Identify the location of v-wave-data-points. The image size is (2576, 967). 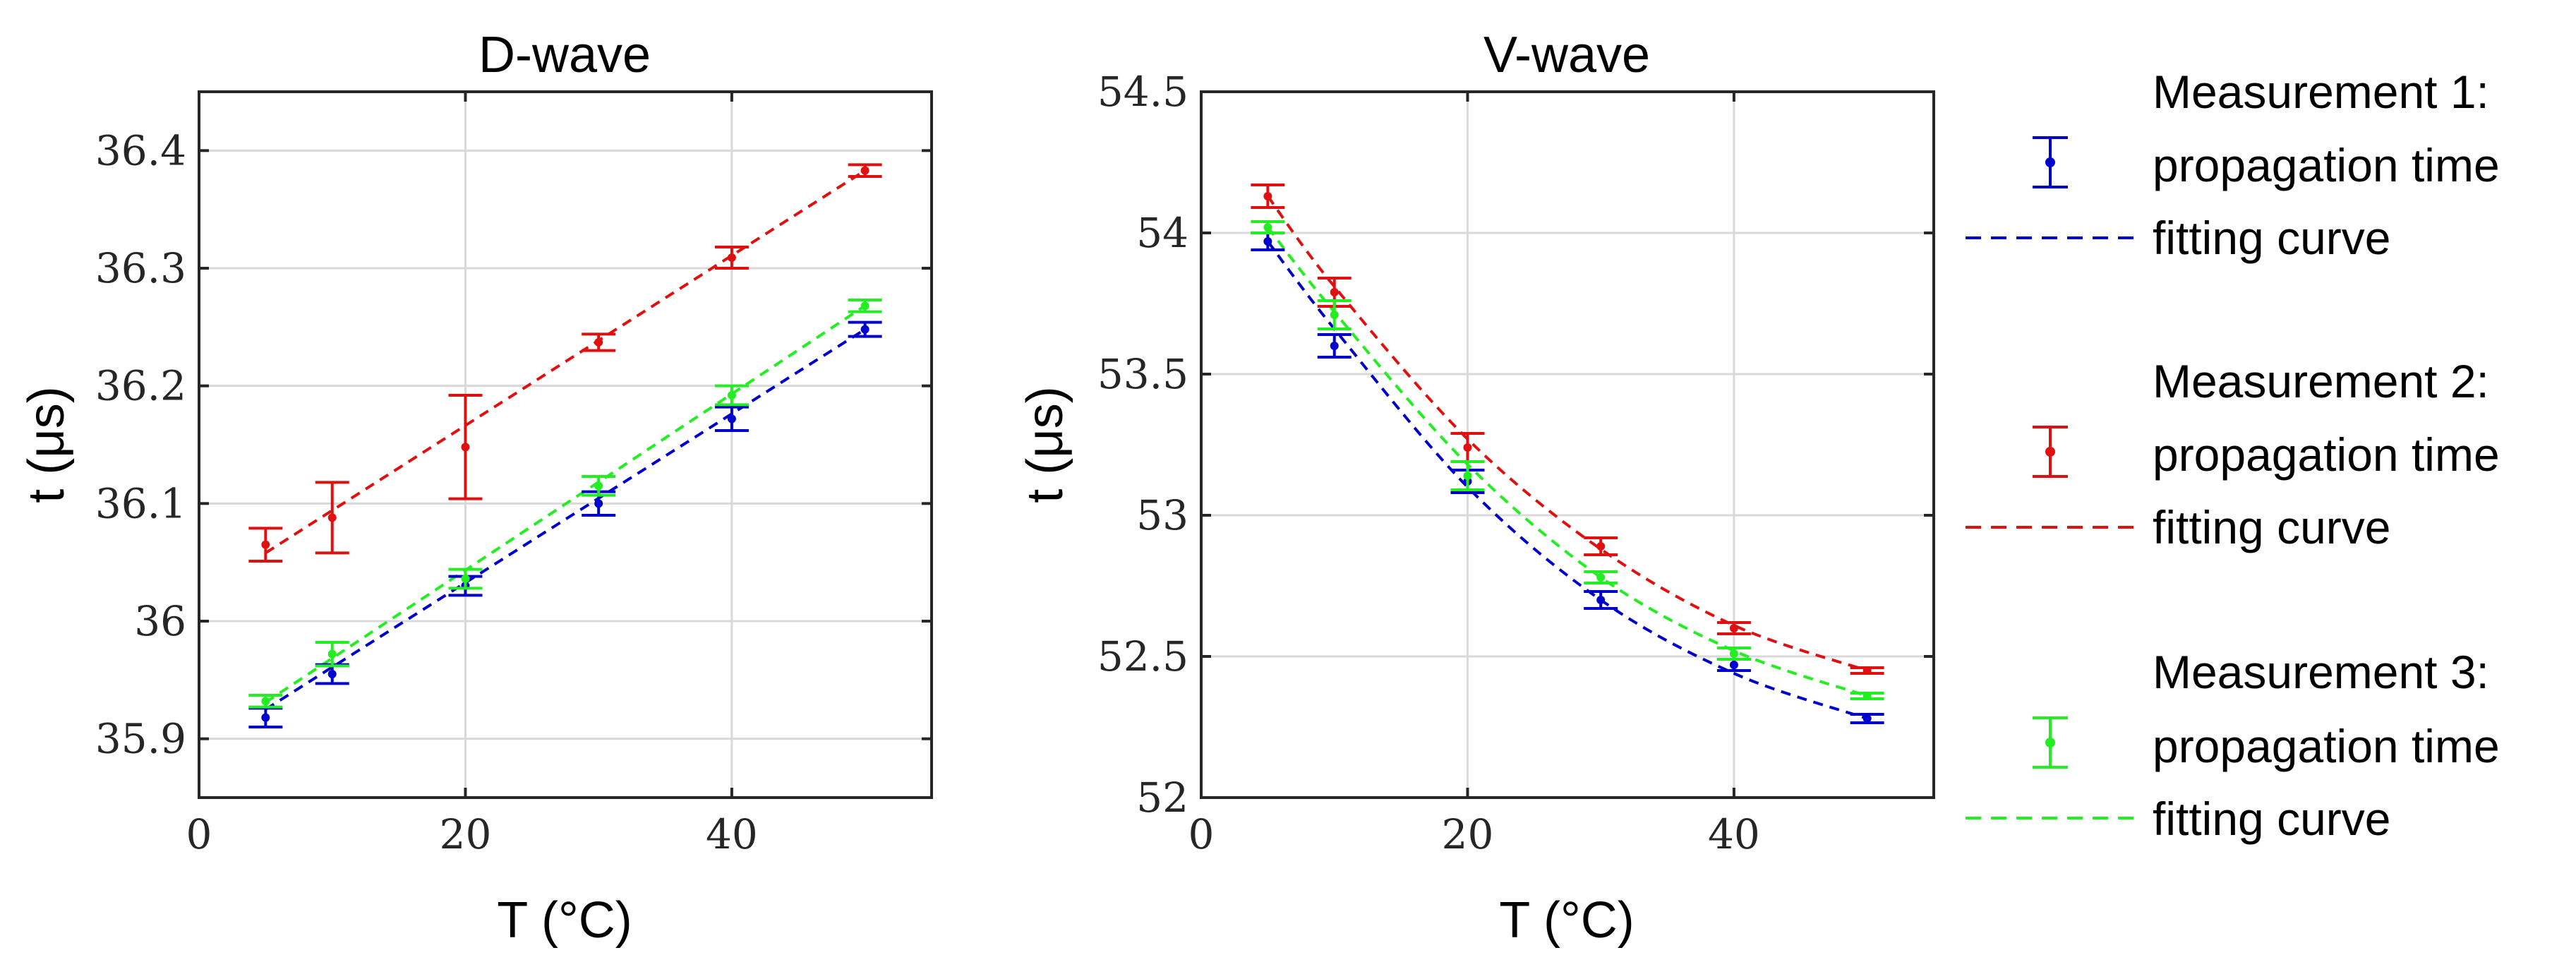
(1567, 454).